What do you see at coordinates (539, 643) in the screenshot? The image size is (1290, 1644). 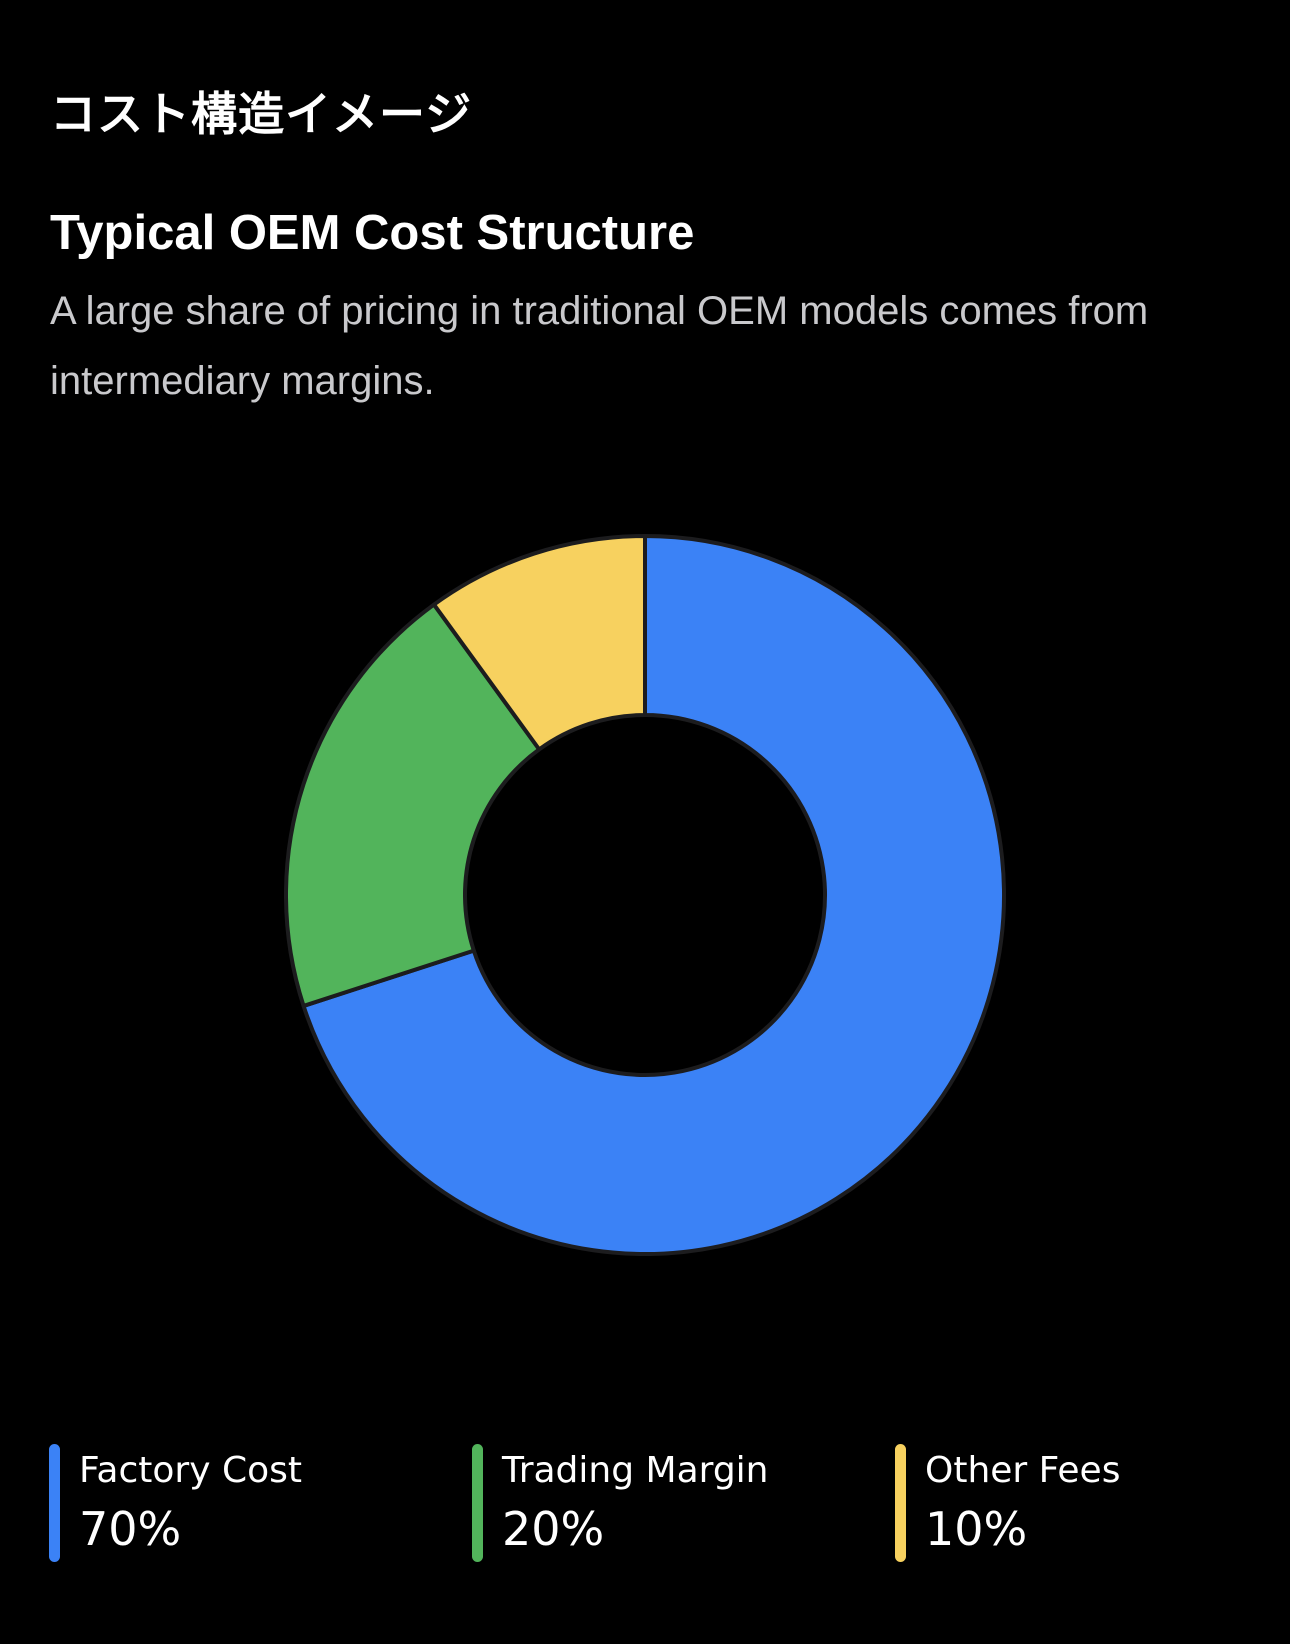 I see `donut-slice-other-fees` at bounding box center [539, 643].